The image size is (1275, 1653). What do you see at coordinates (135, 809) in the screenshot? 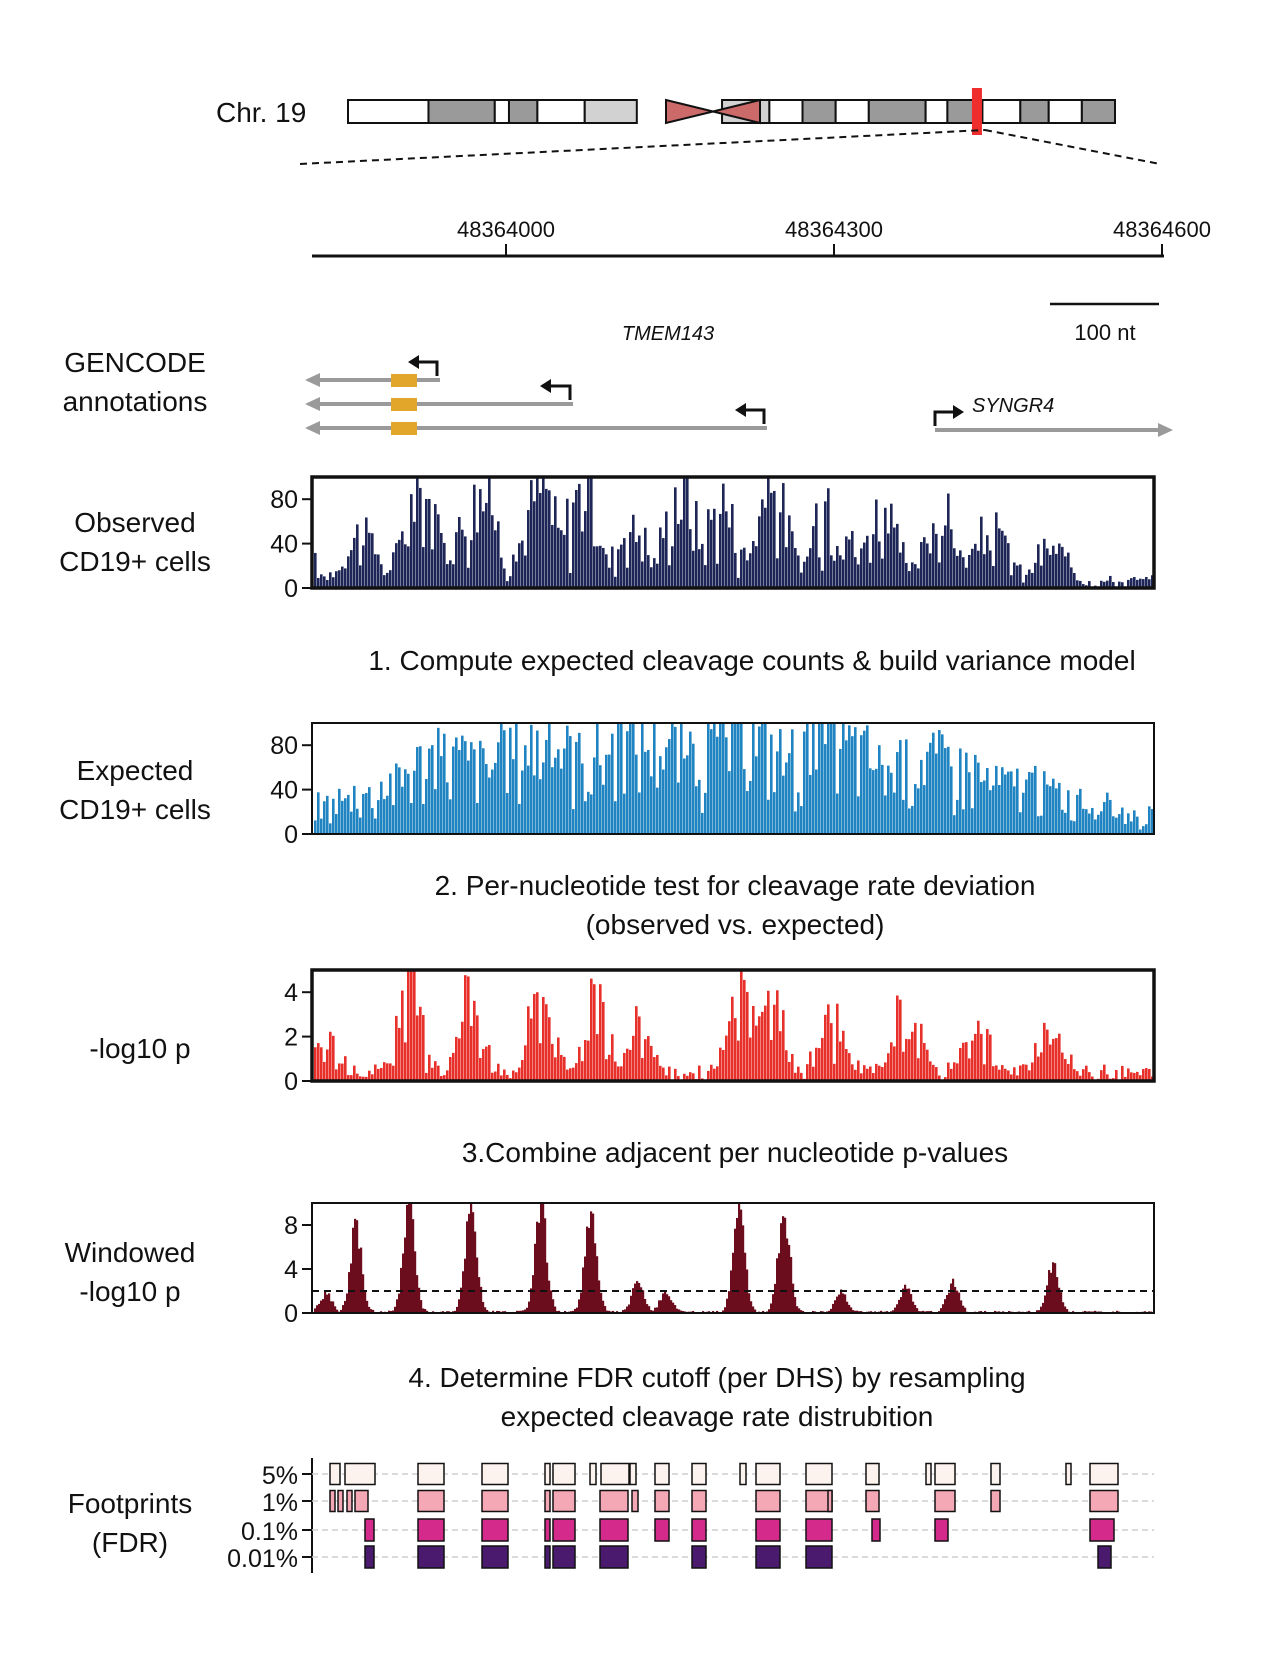
I see `expected-label-line2: CD19+ cells` at bounding box center [135, 809].